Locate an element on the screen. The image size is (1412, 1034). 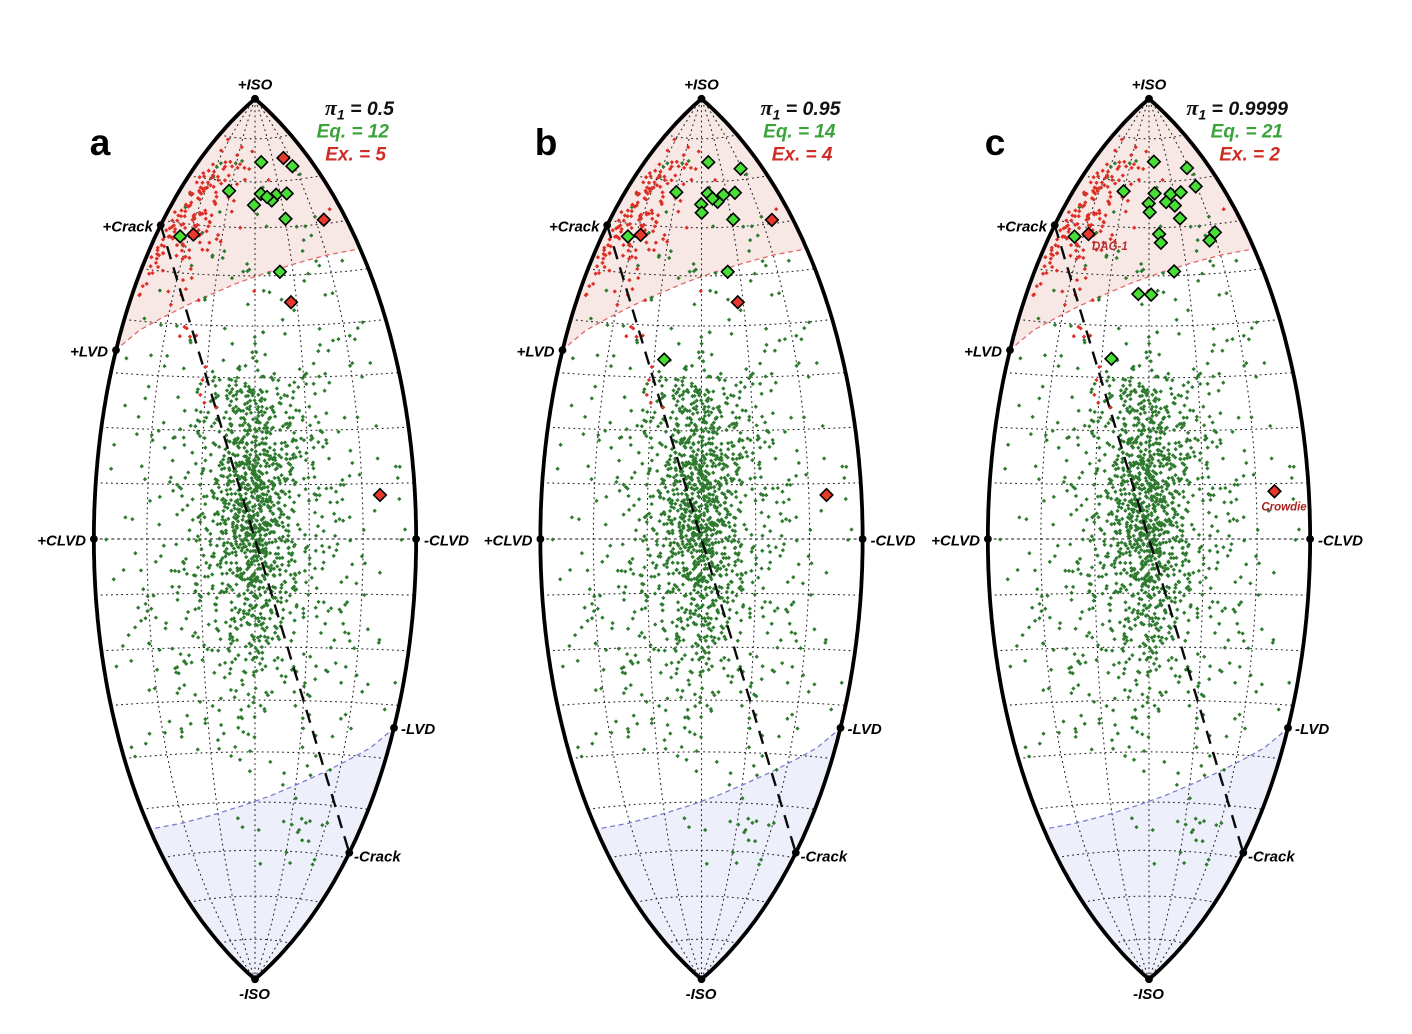
svg-text: a is located at coordinates (100, 142).